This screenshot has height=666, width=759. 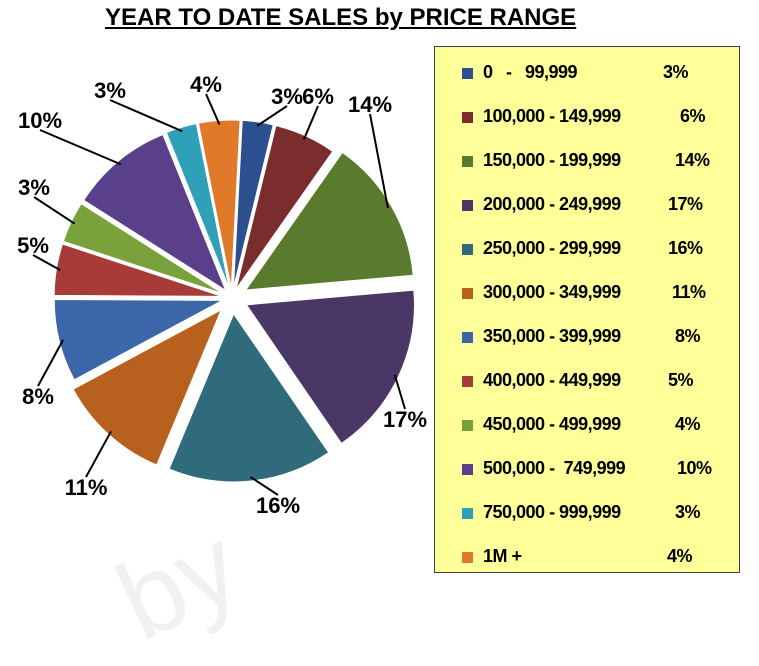 What do you see at coordinates (587, 557) in the screenshot?
I see `legend-item: 1M + 4%` at bounding box center [587, 557].